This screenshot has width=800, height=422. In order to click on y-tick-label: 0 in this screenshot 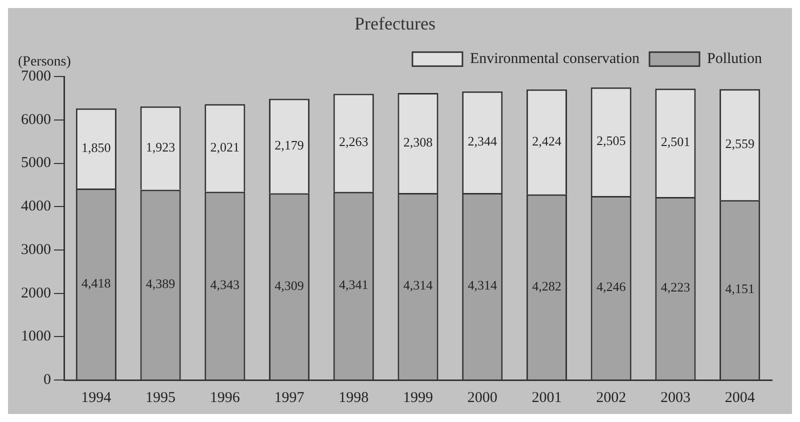, I will do `click(47, 380)`.